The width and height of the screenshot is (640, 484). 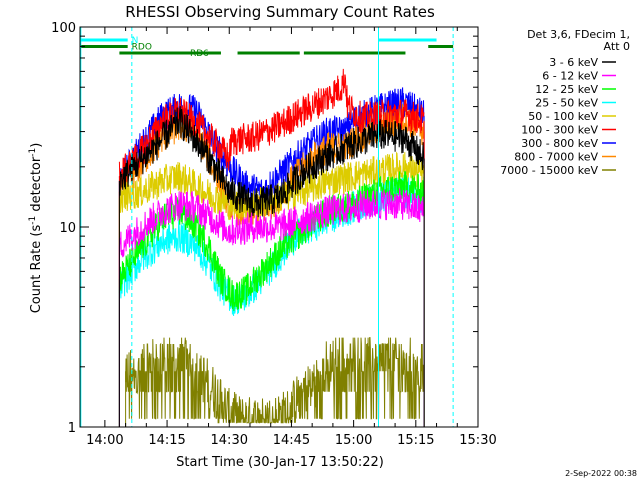 I want to click on x-tick-label: 14:30, so click(x=229, y=440).